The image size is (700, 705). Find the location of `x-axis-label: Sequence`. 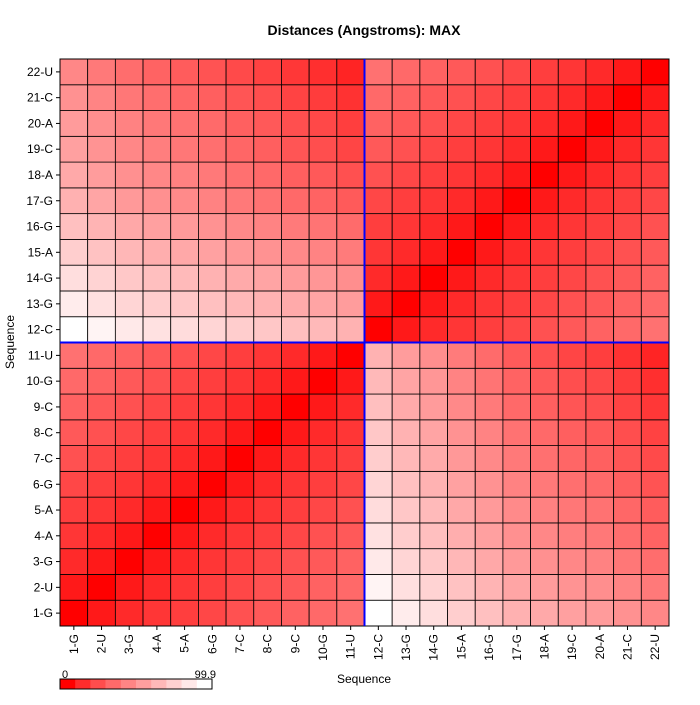

x-axis-label: Sequence is located at coordinates (364, 679).